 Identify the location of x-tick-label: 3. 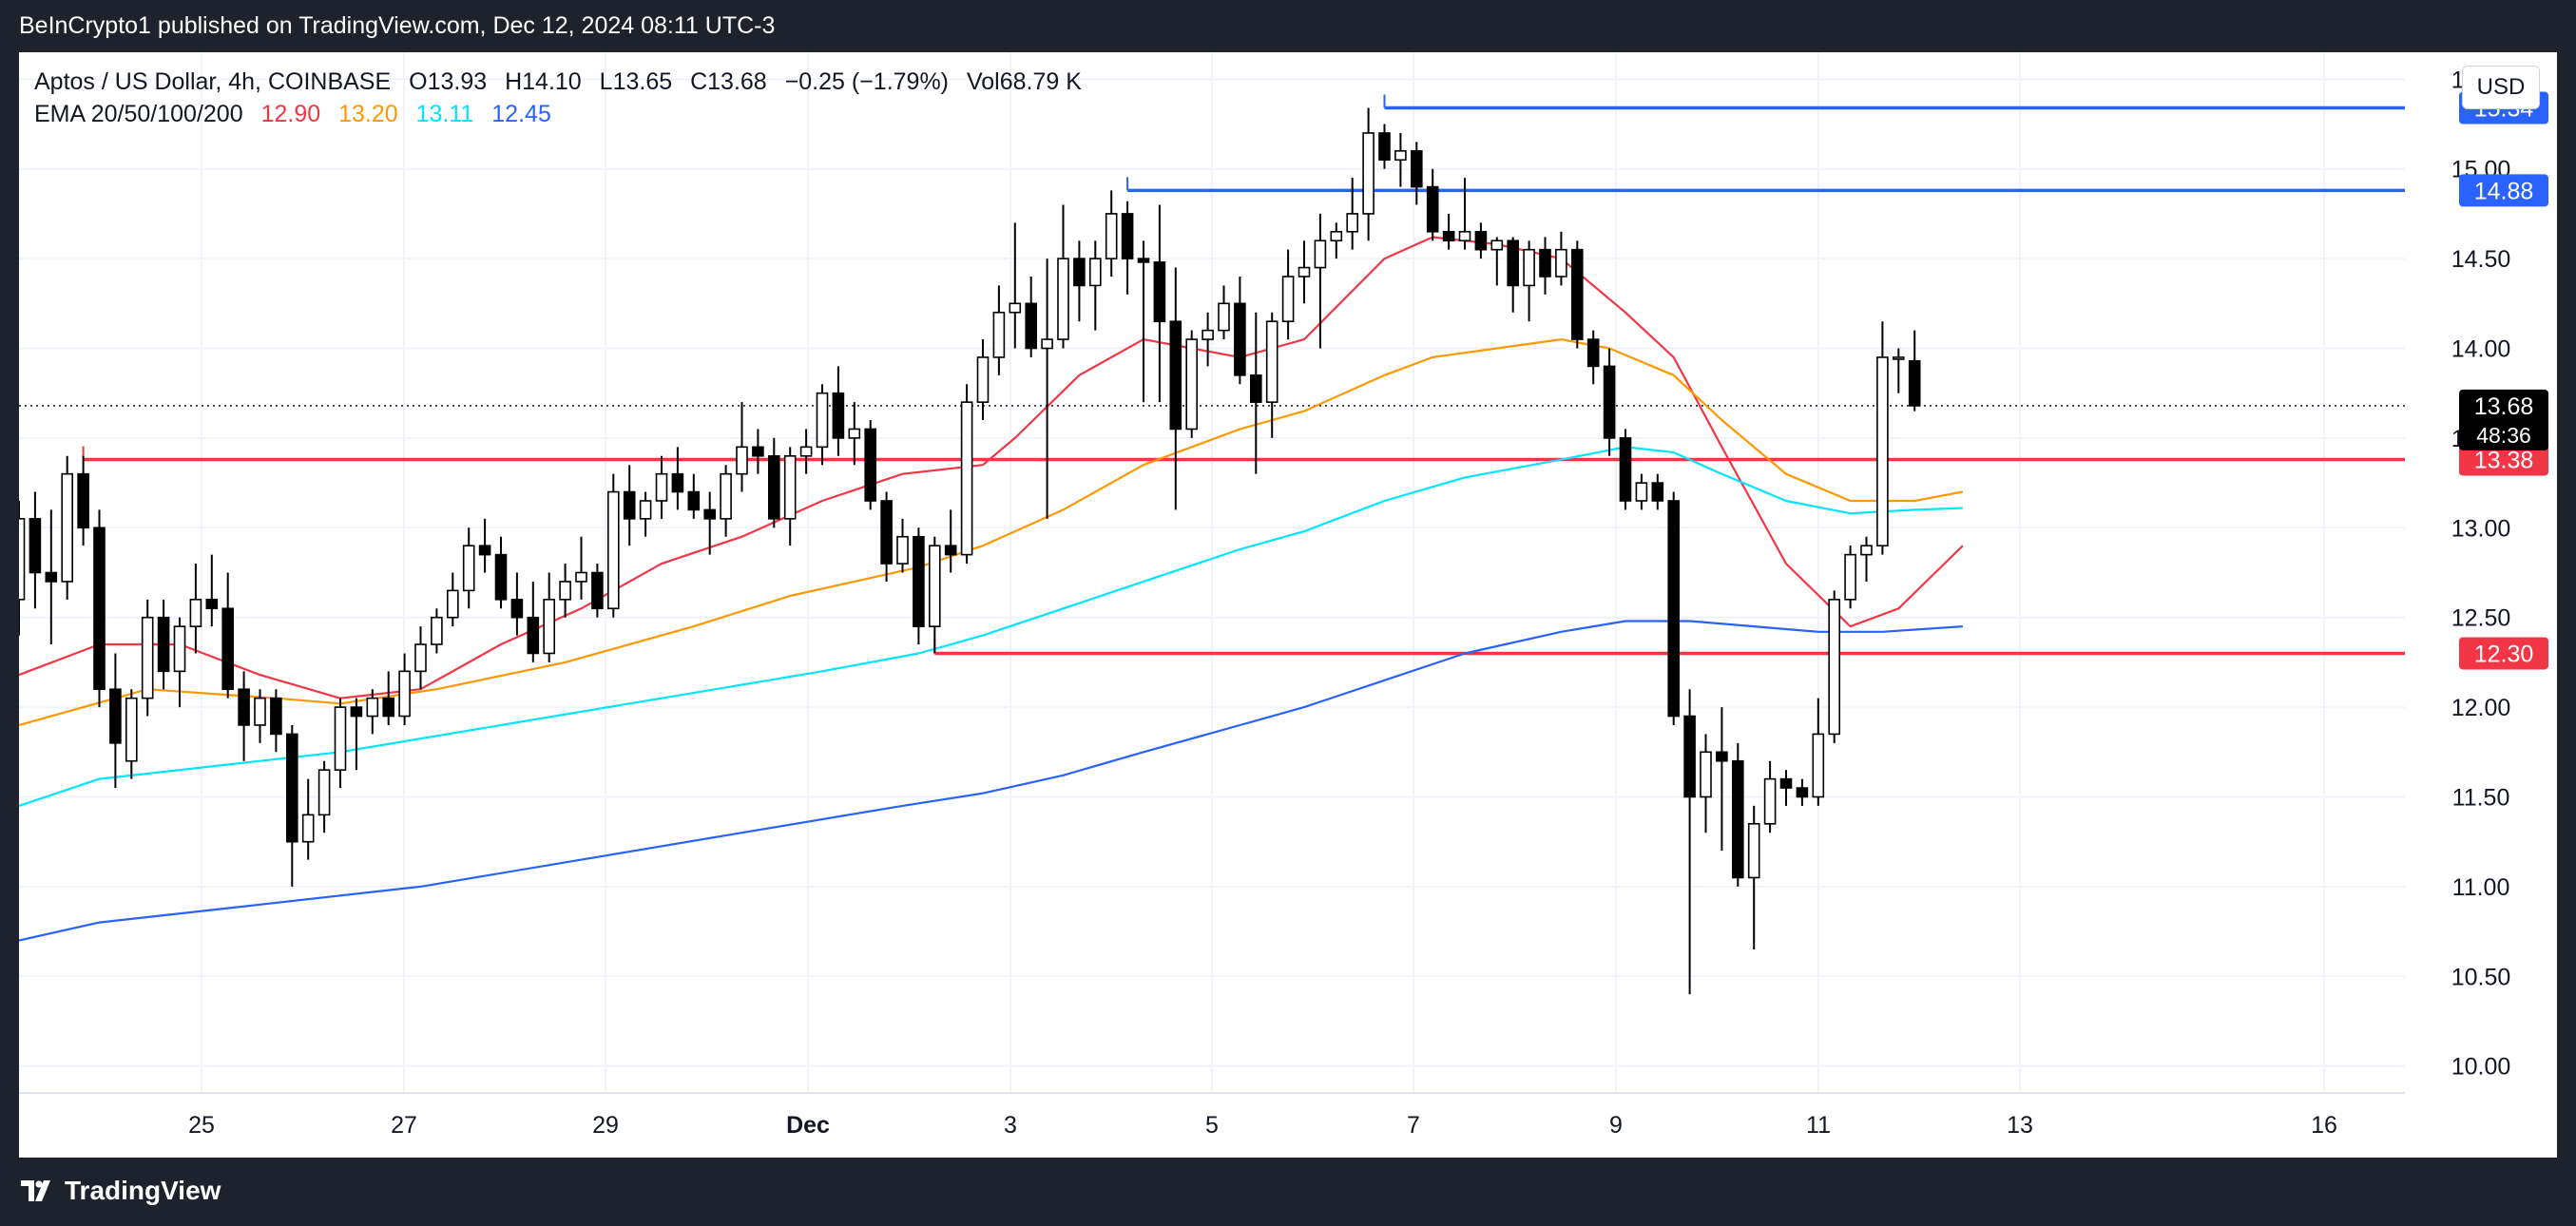
(1010, 1125).